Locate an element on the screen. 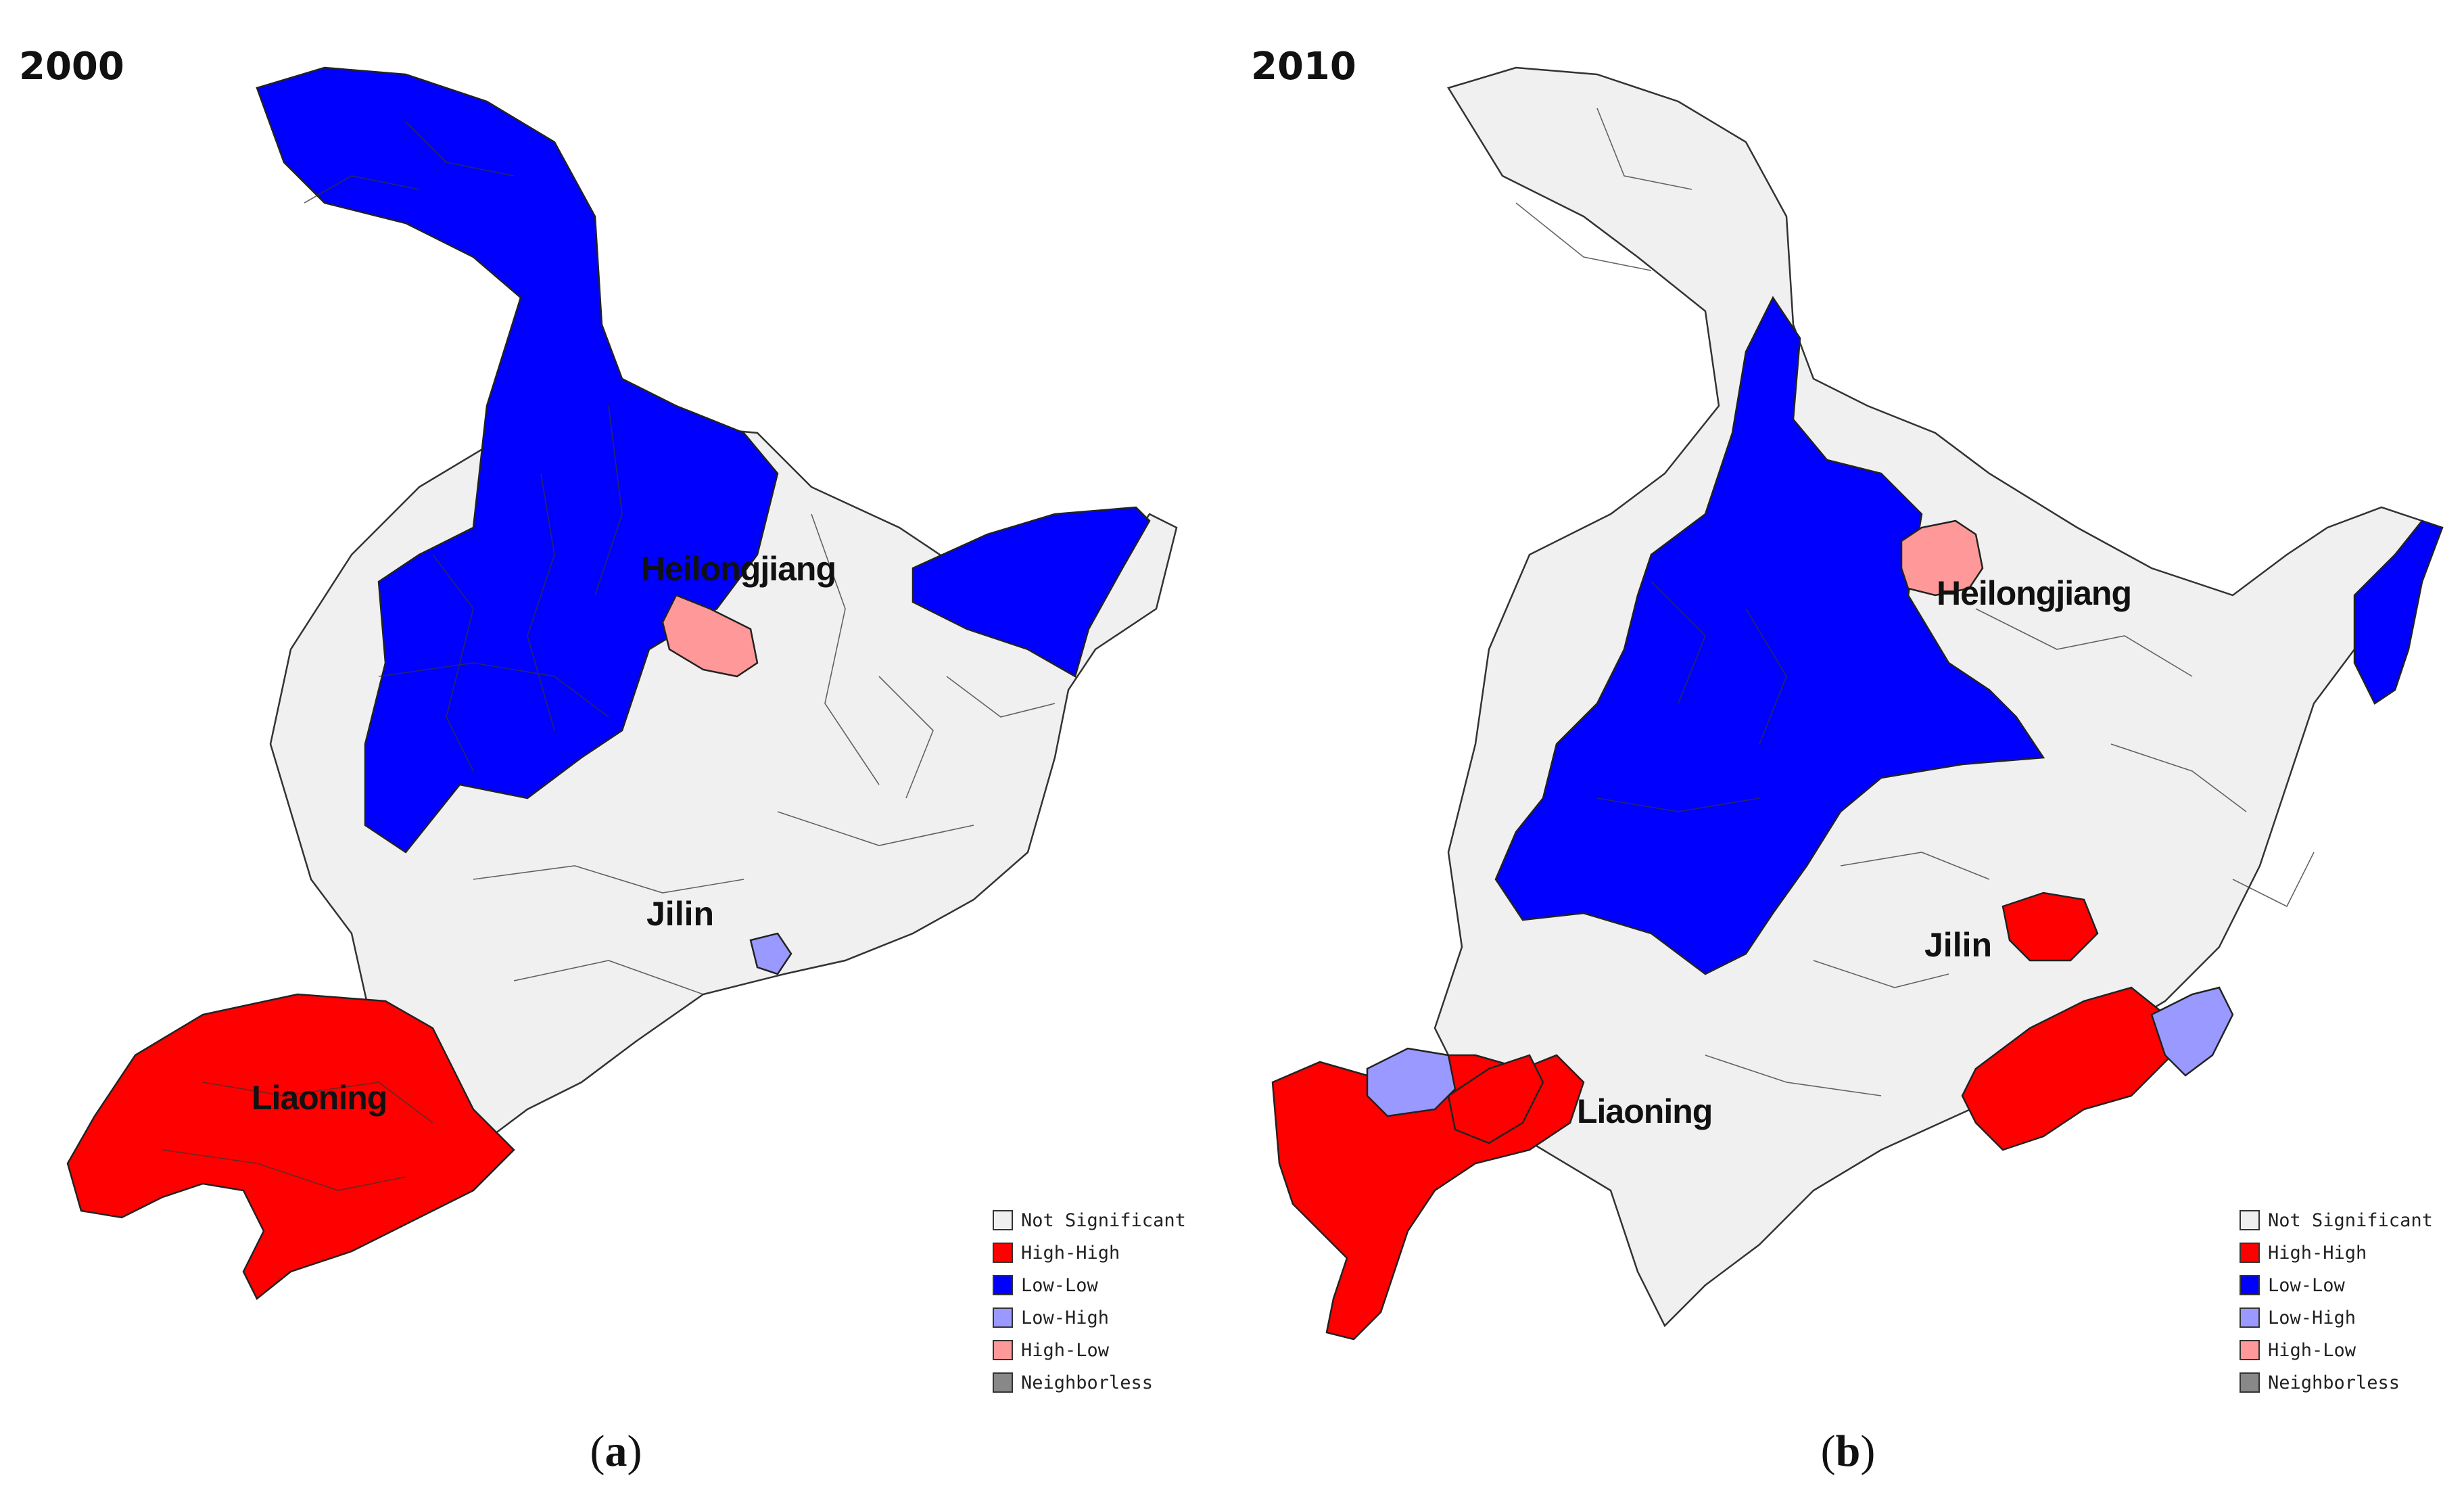  year-title: 2000 is located at coordinates (71, 67).